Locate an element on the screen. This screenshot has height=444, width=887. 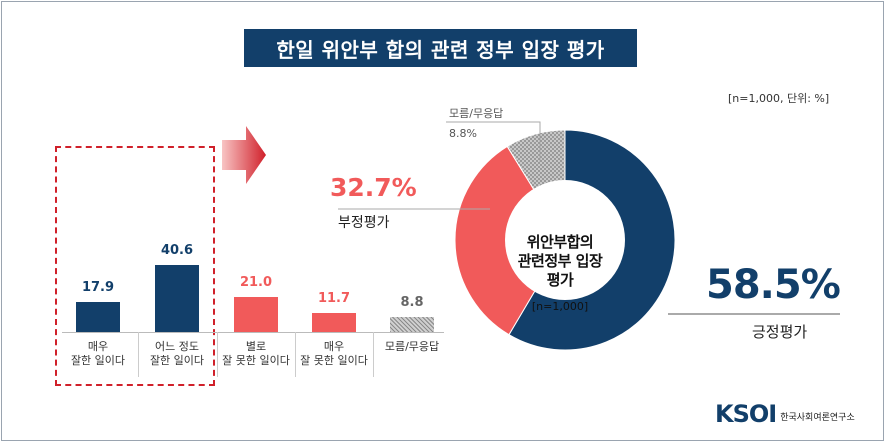
dk-label: 모름/무응답 is located at coordinates (476, 113).